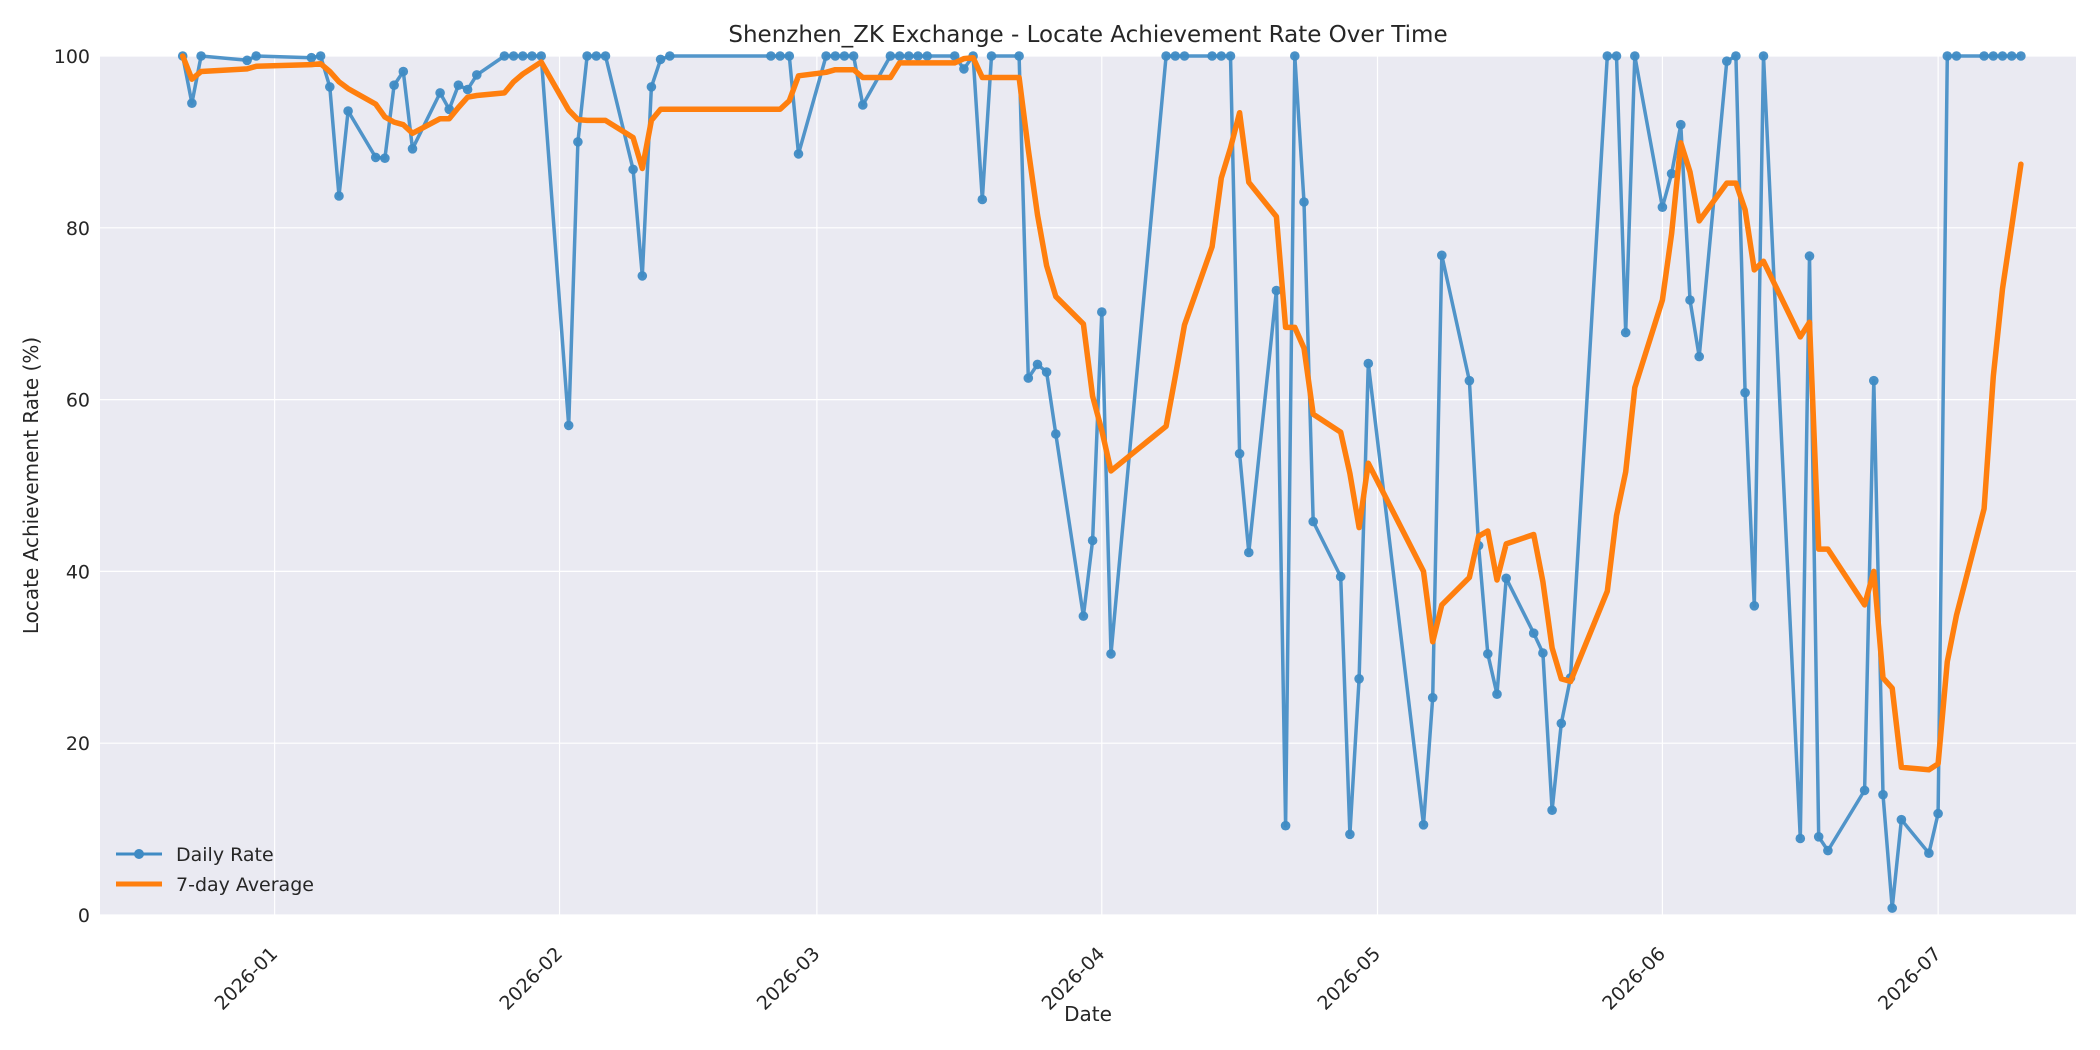 This screenshot has height=1050, width=2100. I want to click on x-axis-title: Date, so click(1088, 1014).